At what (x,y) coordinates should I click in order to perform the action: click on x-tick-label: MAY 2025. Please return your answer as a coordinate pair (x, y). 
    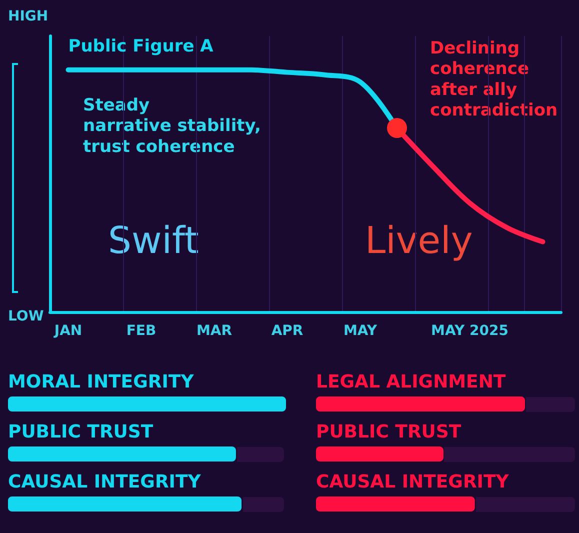
    Looking at the image, I should click on (469, 331).